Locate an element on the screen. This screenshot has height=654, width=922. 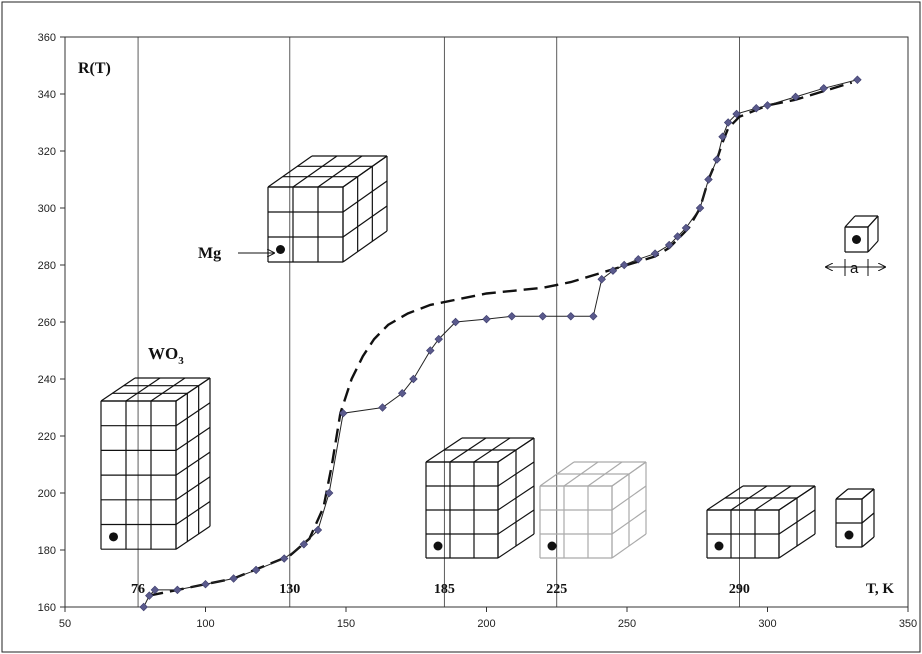
y-axis-ticks: 160 180 200 220 240 260 280 300 320 340 360 is located at coordinates (51, 323).